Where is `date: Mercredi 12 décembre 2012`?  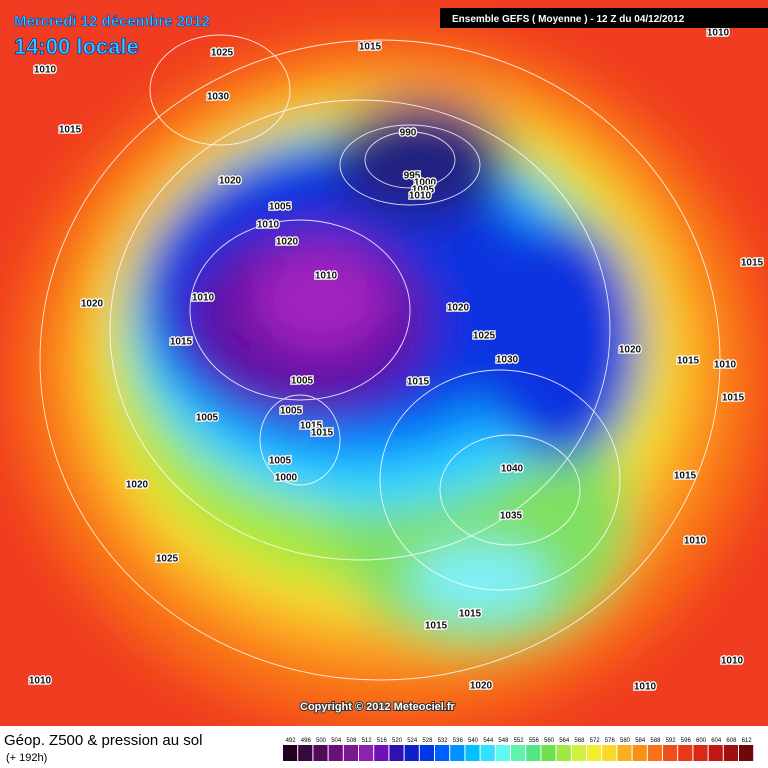 date: Mercredi 12 décembre 2012 is located at coordinates (112, 21).